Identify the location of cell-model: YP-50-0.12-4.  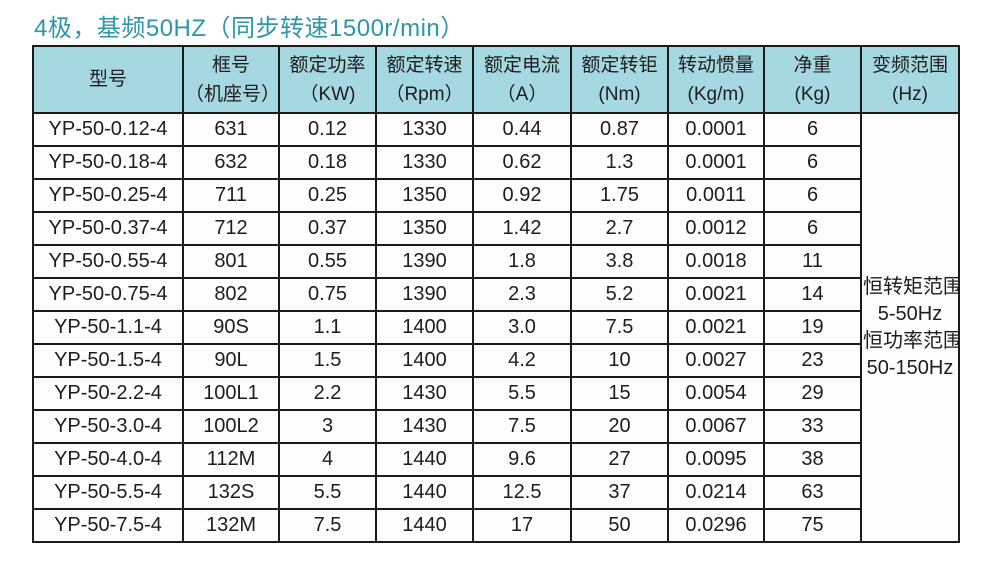
(108, 129).